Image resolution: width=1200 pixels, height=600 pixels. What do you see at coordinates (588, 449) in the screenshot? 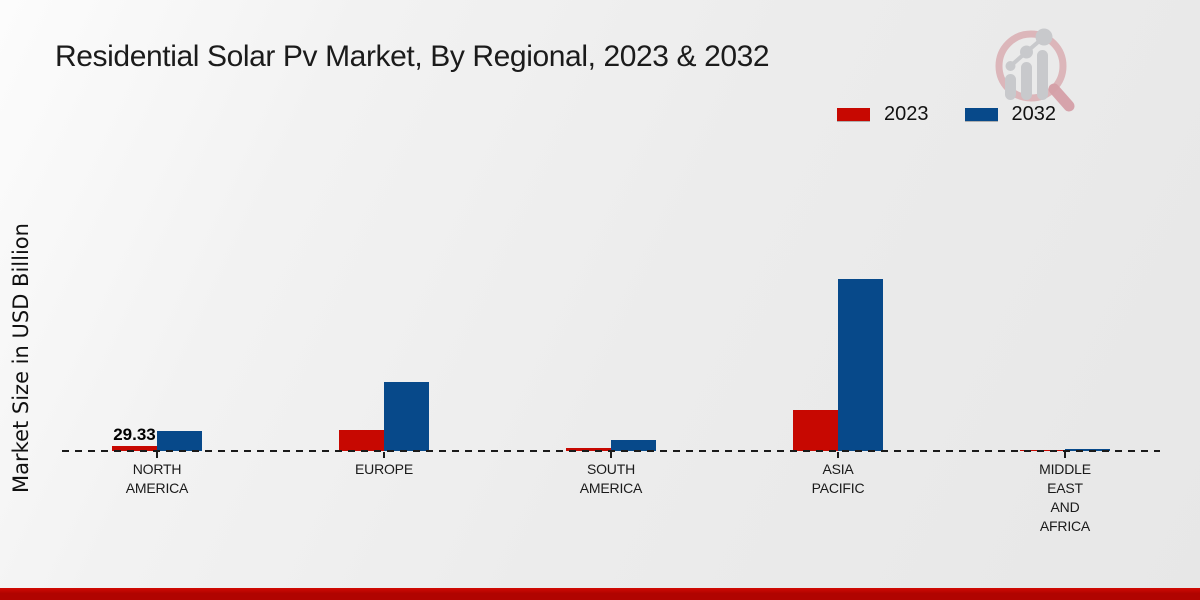
I see `bar-2023-south-america` at bounding box center [588, 449].